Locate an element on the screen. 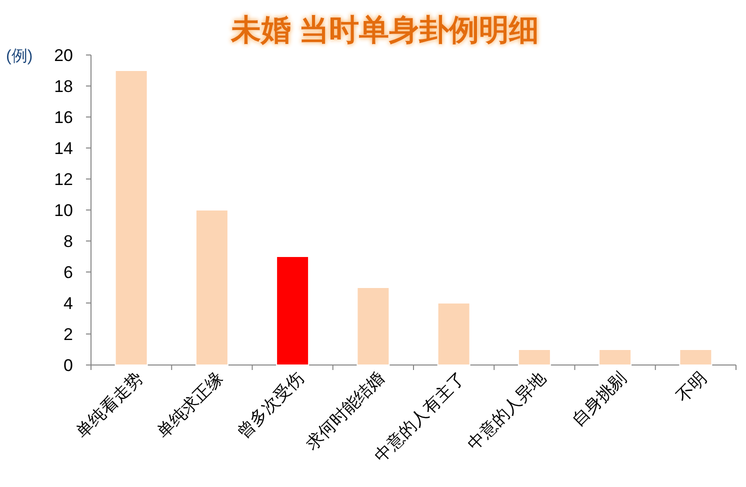 Image resolution: width=746 pixels, height=487 pixels. y-tick-label: 10 is located at coordinates (63, 210).